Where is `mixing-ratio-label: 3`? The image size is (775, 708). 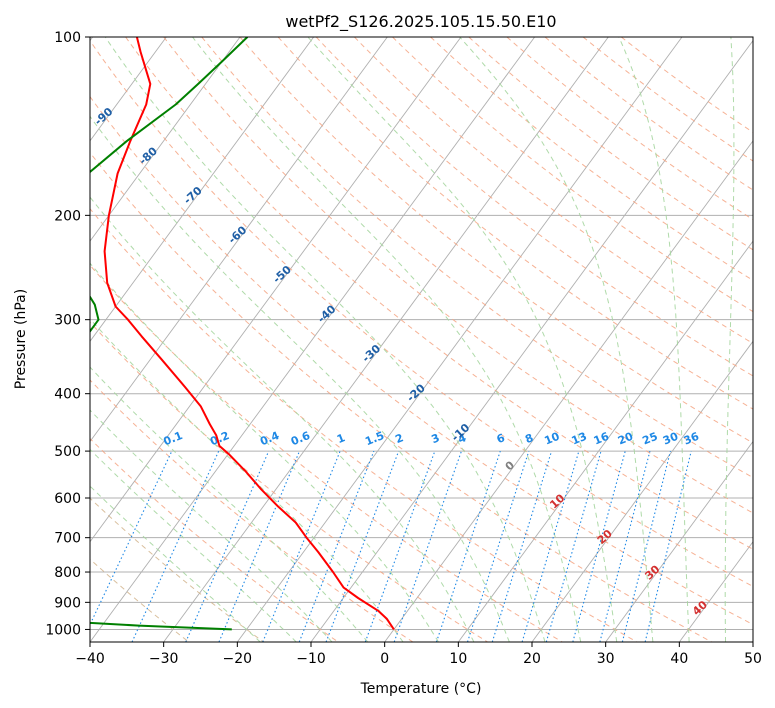
mixing-ratio-label: 3 is located at coordinates (436, 438).